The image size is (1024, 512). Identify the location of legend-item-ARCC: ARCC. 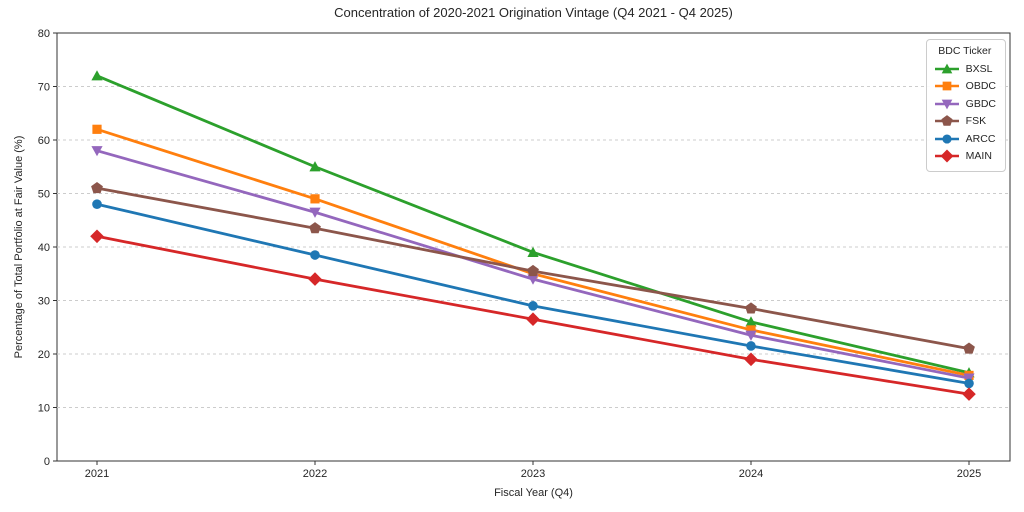
(965, 139).